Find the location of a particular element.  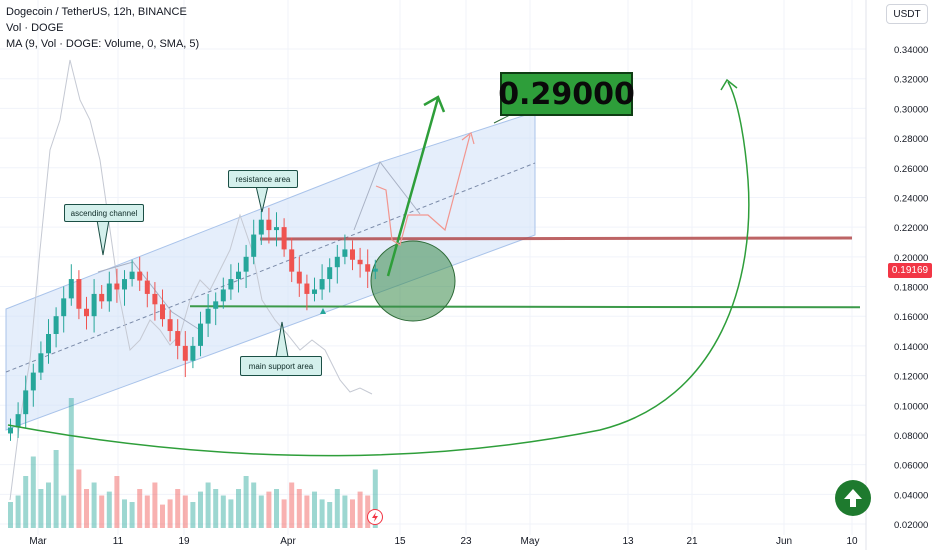

time-axis-tick: May is located at coordinates (530, 541).